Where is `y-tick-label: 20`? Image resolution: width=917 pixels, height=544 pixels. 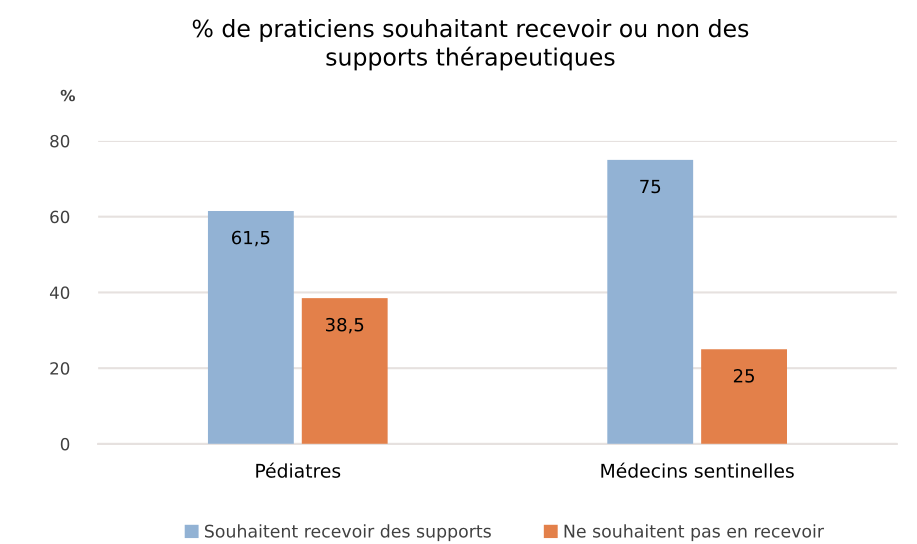 y-tick-label: 20 is located at coordinates (60, 368).